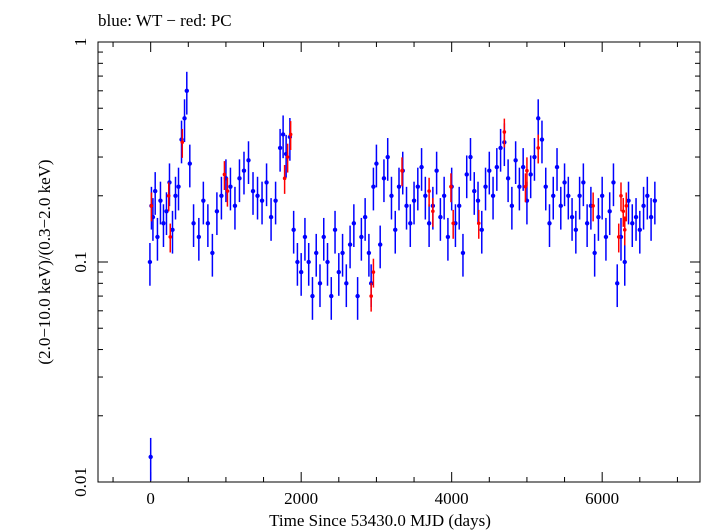 This screenshot has height=532, width=705. Describe the element at coordinates (80, 482) in the screenshot. I see `y-tick-label: 0.01` at that location.